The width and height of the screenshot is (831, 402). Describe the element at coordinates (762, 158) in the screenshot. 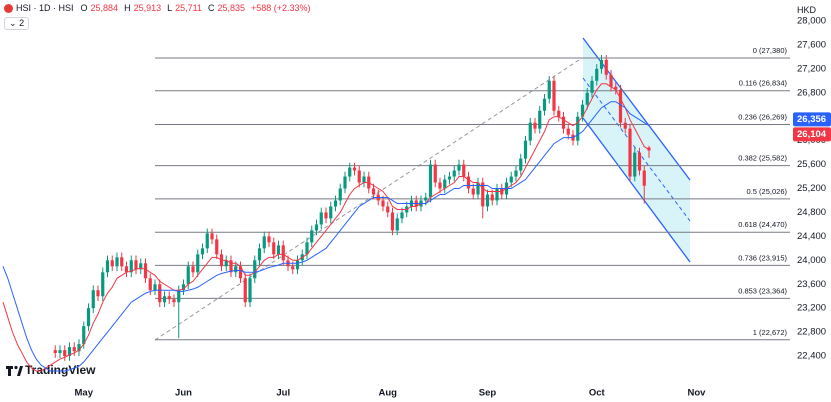

I see `fib-label: 0.382 (25,582)` at that location.